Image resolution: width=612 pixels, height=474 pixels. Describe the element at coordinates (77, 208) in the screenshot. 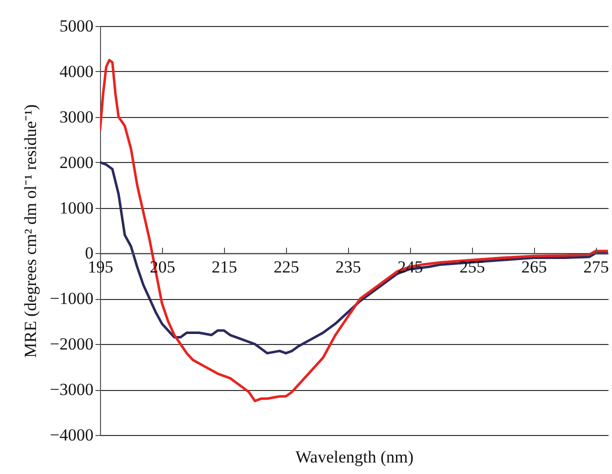

I see `y-tick-label: 1000` at that location.